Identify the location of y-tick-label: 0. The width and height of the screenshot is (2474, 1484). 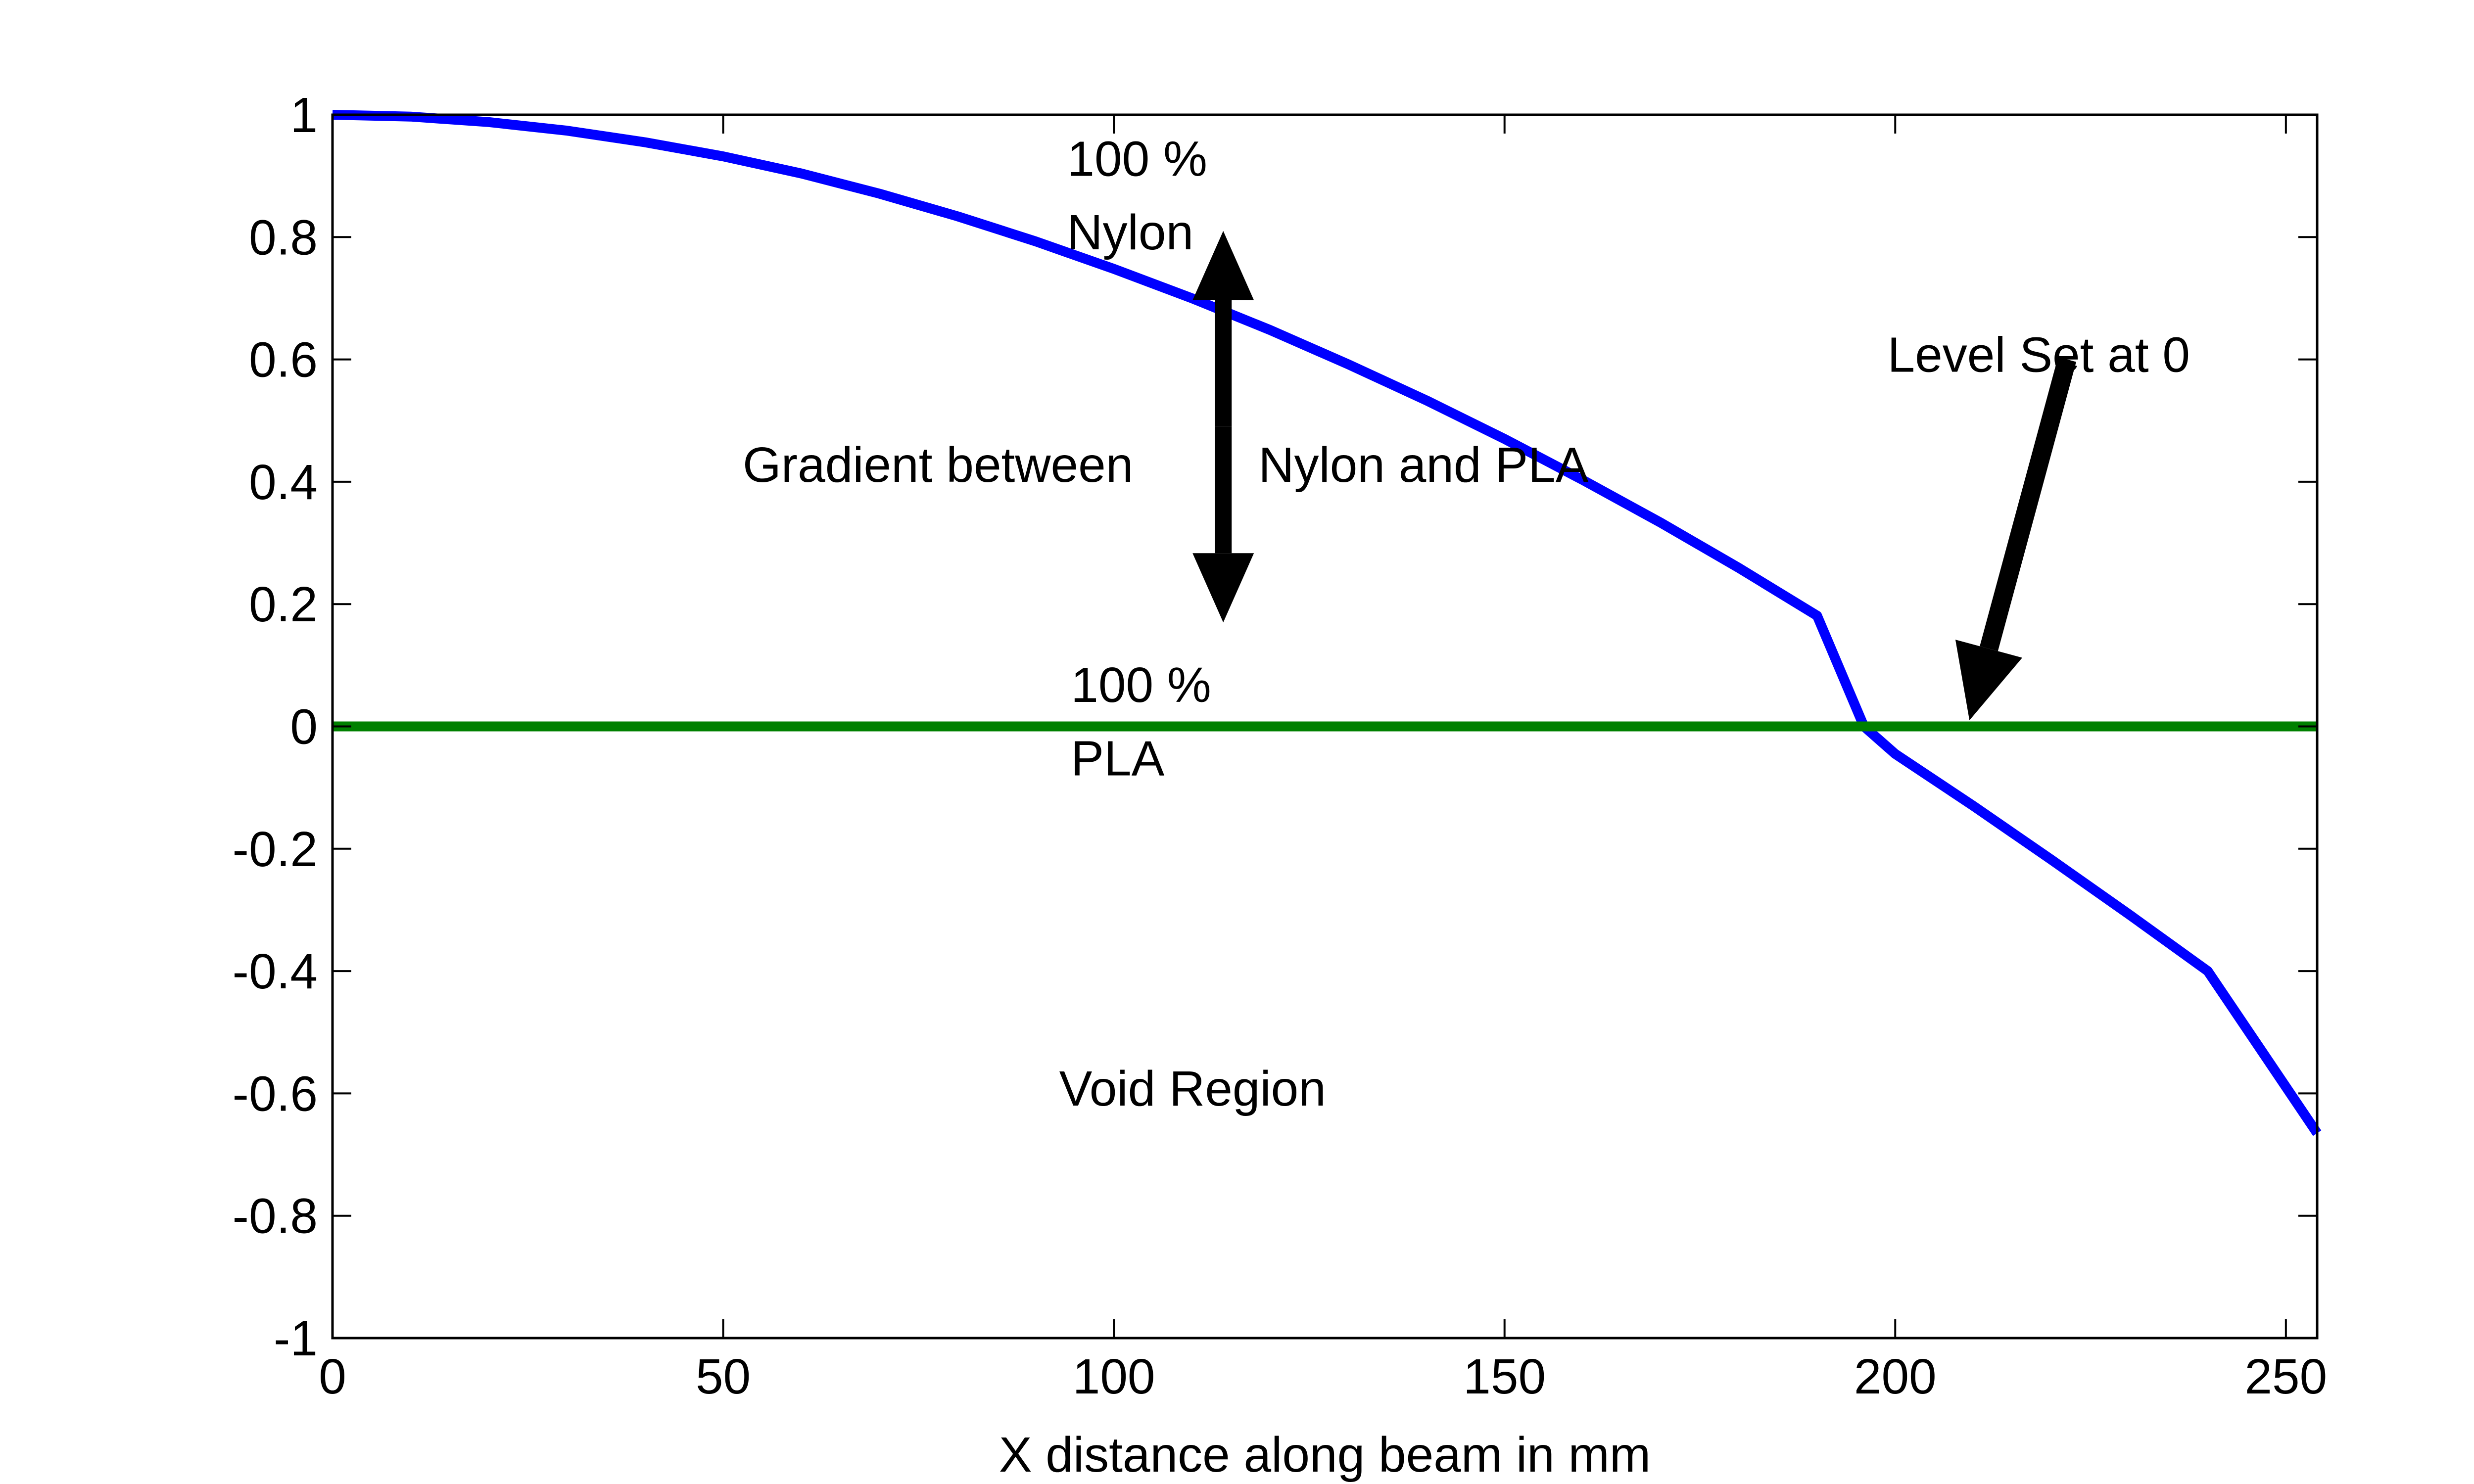
(304, 727).